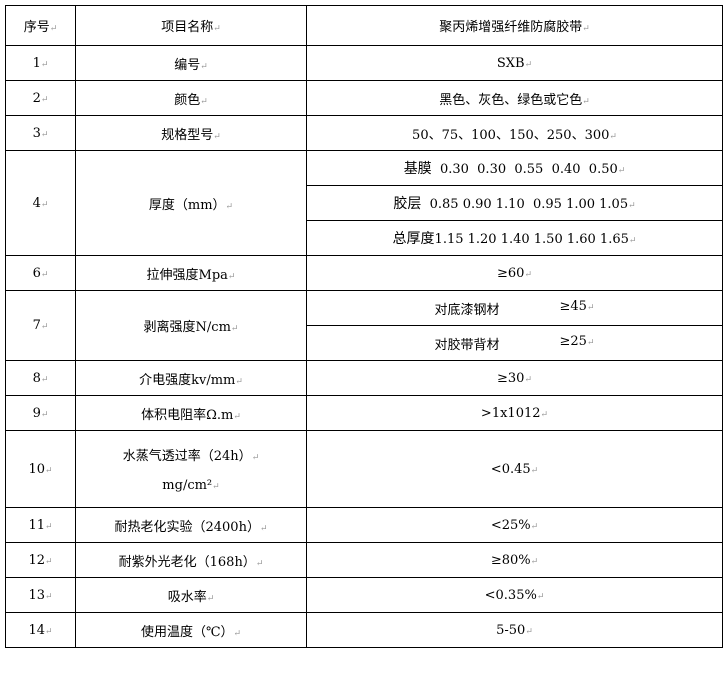 The image size is (727, 673). I want to click on row-value: ≥80%, so click(514, 560).